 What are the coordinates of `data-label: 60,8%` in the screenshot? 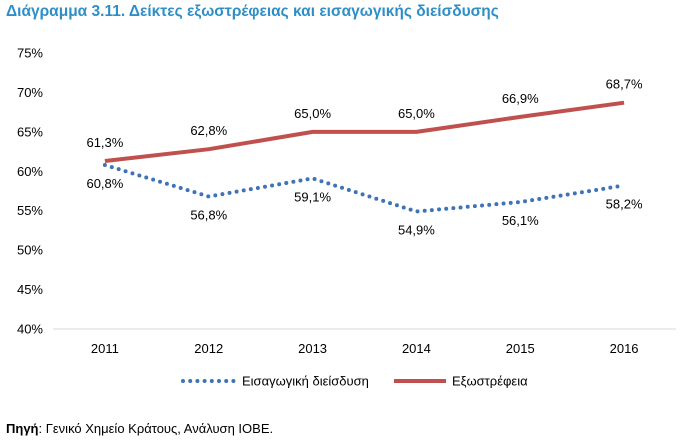 It's located at (104, 183).